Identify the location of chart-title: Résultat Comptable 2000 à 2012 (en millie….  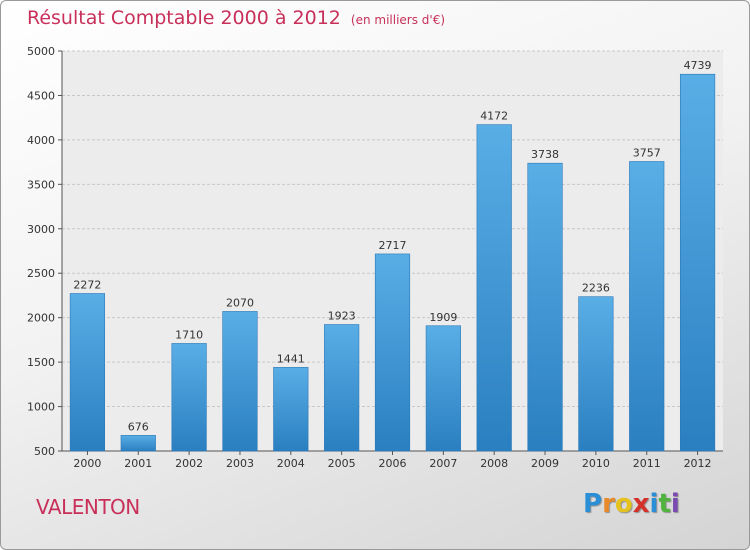
(236, 18).